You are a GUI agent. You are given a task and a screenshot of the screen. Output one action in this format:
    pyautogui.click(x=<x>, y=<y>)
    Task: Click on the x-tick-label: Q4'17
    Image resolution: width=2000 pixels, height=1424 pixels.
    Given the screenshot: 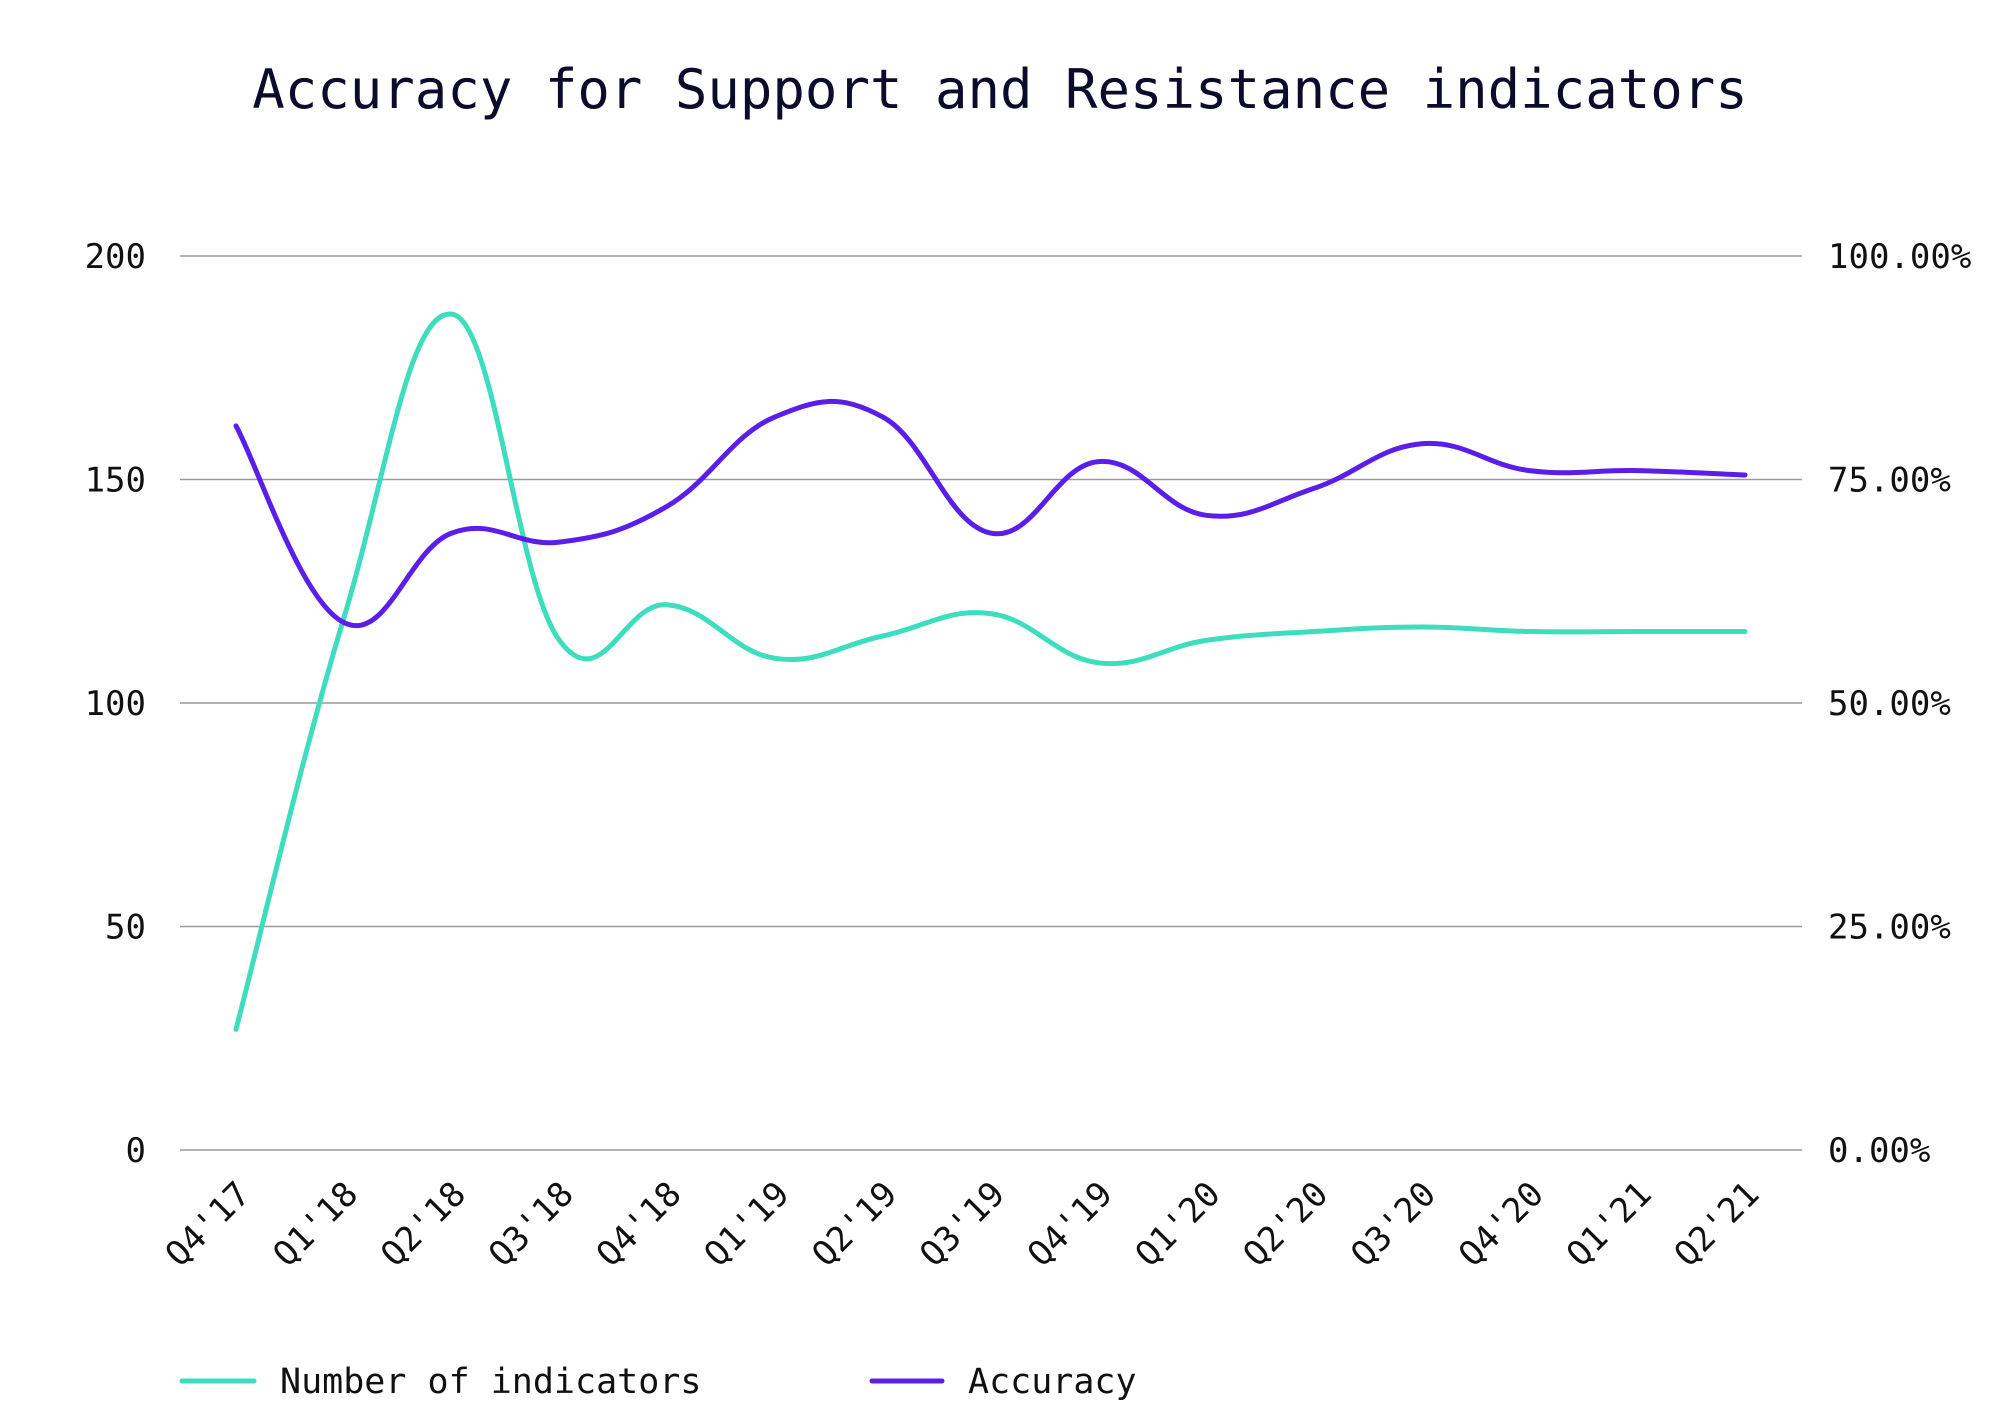 What is the action you would take?
    pyautogui.click(x=208, y=1224)
    